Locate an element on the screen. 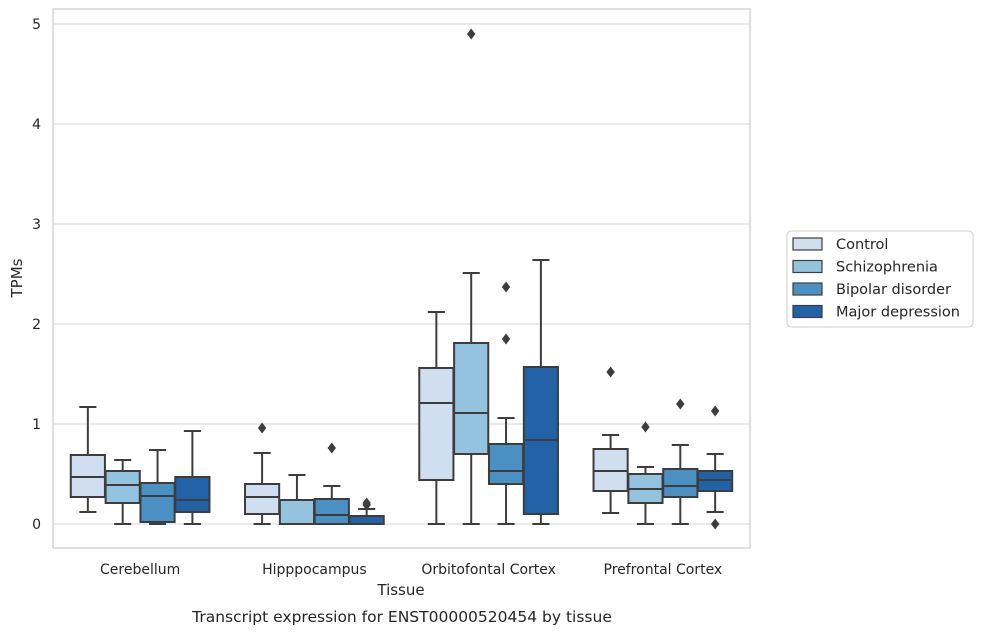 The height and width of the screenshot is (634, 983). legend-label: Schizophrenia is located at coordinates (887, 268).